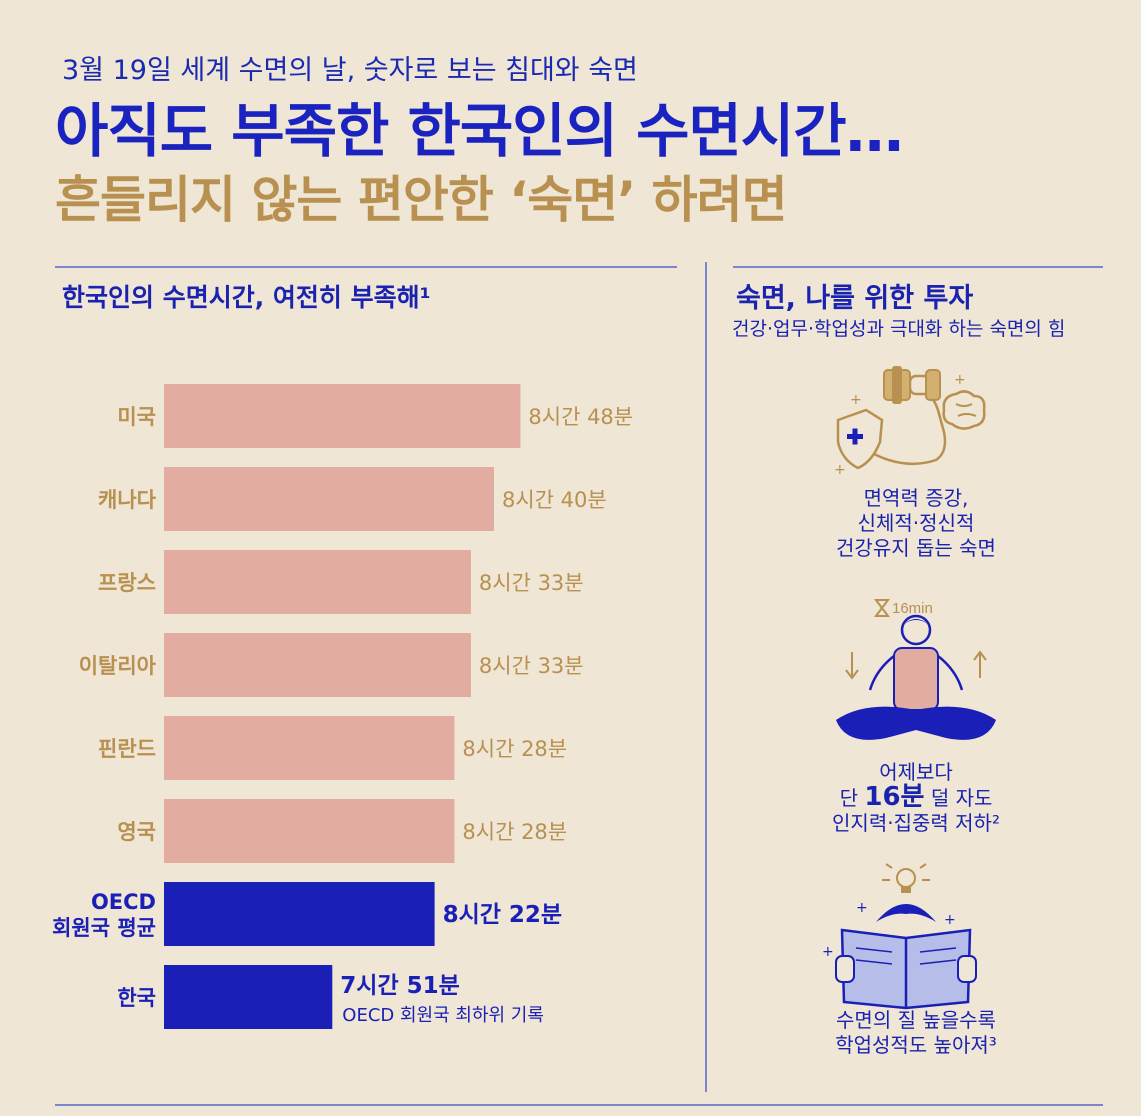 The width and height of the screenshot is (1141, 1116). Describe the element at coordinates (916, 823) in the screenshot. I see `item2-line3: 인지력·집중력 저하²` at that location.